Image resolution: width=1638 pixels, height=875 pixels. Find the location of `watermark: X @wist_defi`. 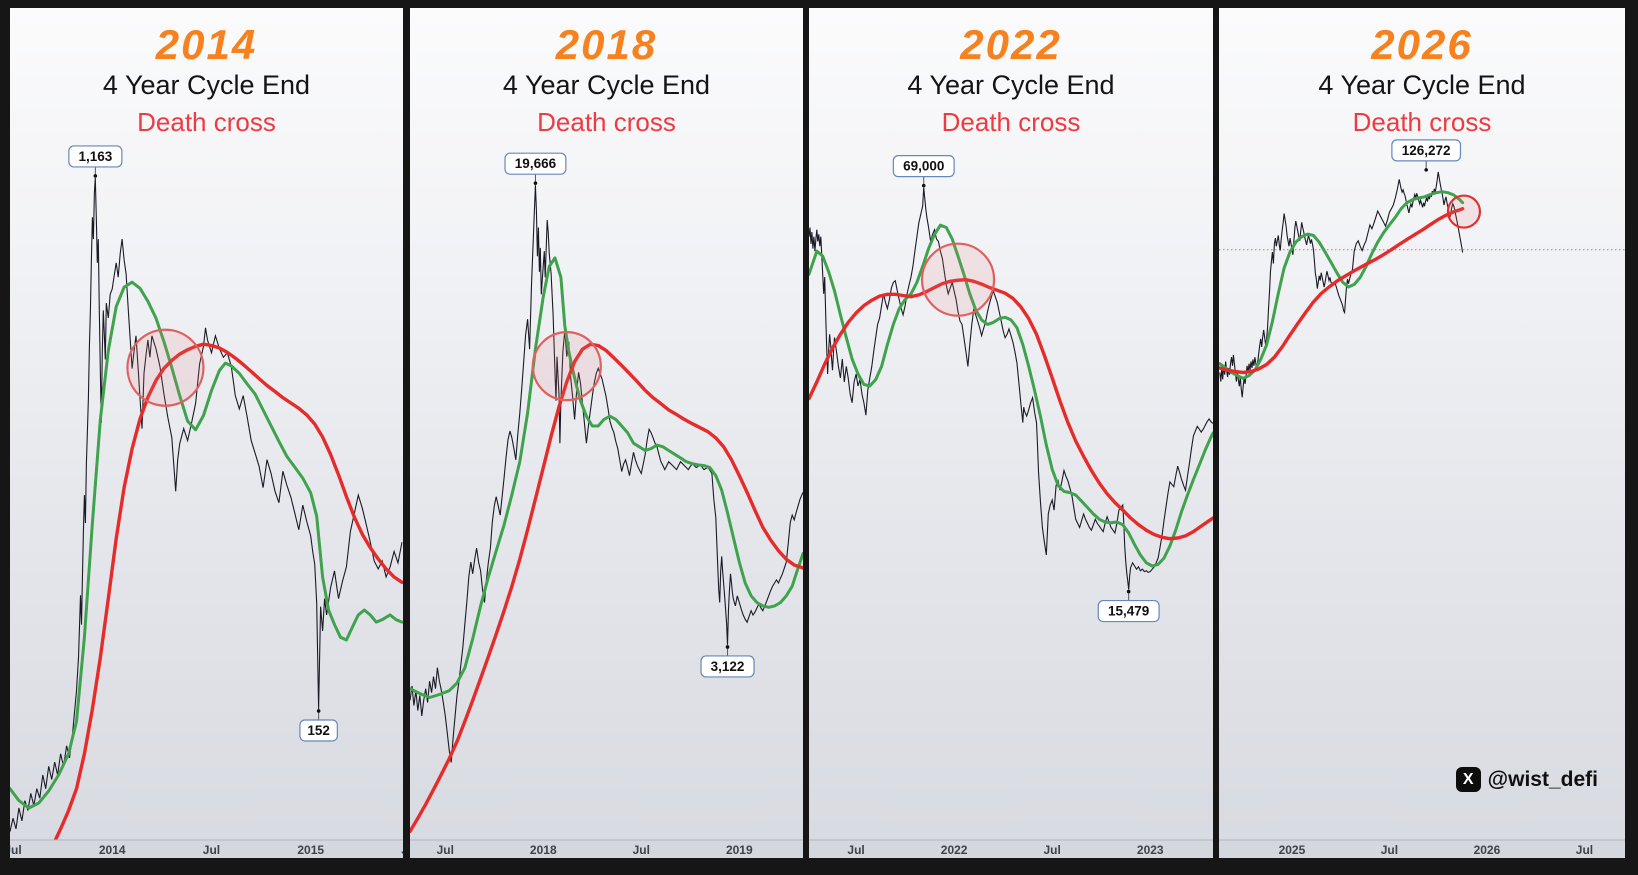

watermark: X @wist_defi is located at coordinates (1526, 779).